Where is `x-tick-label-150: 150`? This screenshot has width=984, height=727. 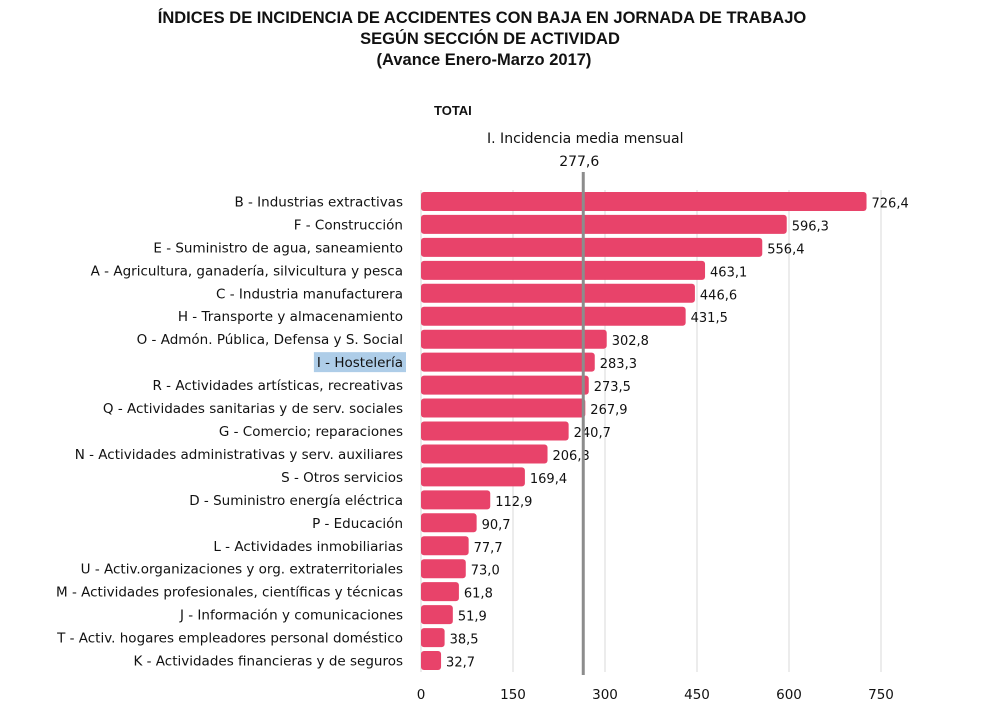
x-tick-label-150: 150 is located at coordinates (513, 695).